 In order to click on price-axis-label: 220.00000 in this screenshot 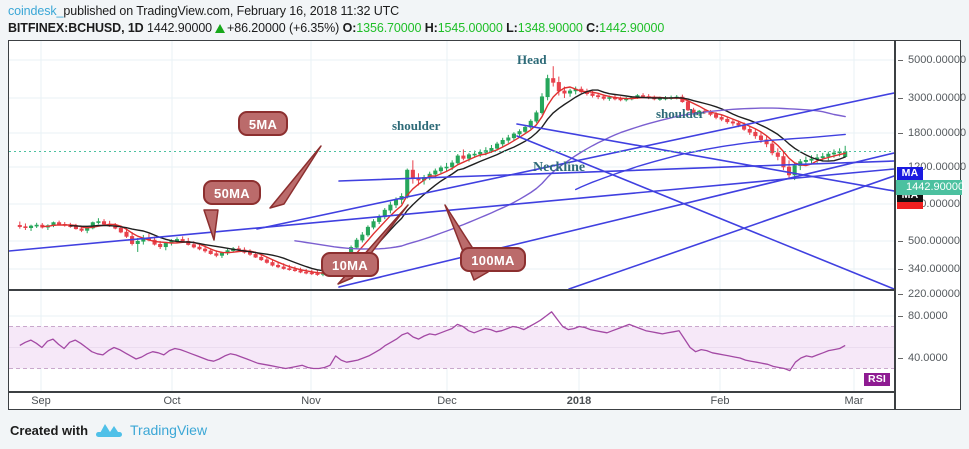, I will do `click(934, 294)`.